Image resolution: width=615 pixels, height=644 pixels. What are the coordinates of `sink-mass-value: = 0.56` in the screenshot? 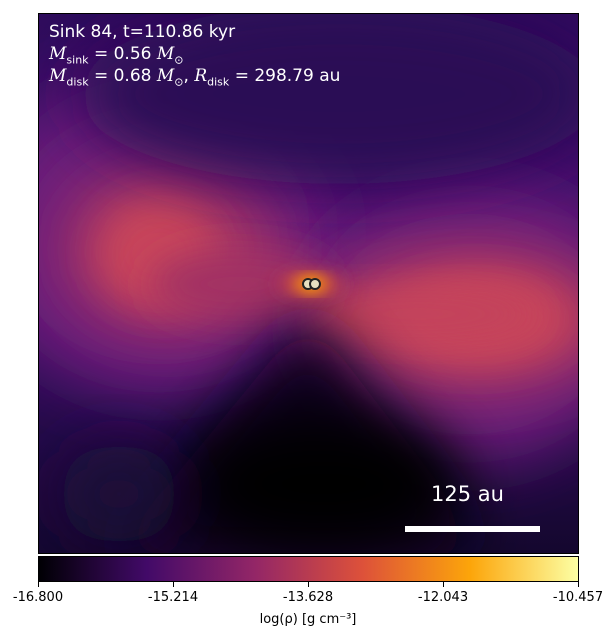 It's located at (122, 54).